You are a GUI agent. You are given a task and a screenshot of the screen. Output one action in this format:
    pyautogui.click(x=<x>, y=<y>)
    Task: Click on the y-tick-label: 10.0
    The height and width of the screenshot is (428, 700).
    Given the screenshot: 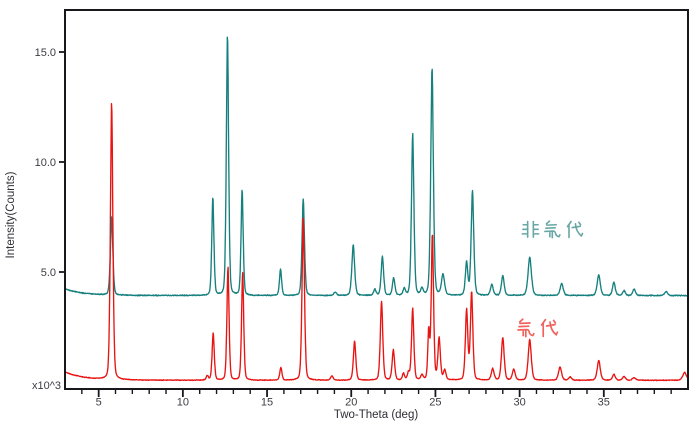 What is the action you would take?
    pyautogui.click(x=45, y=163)
    